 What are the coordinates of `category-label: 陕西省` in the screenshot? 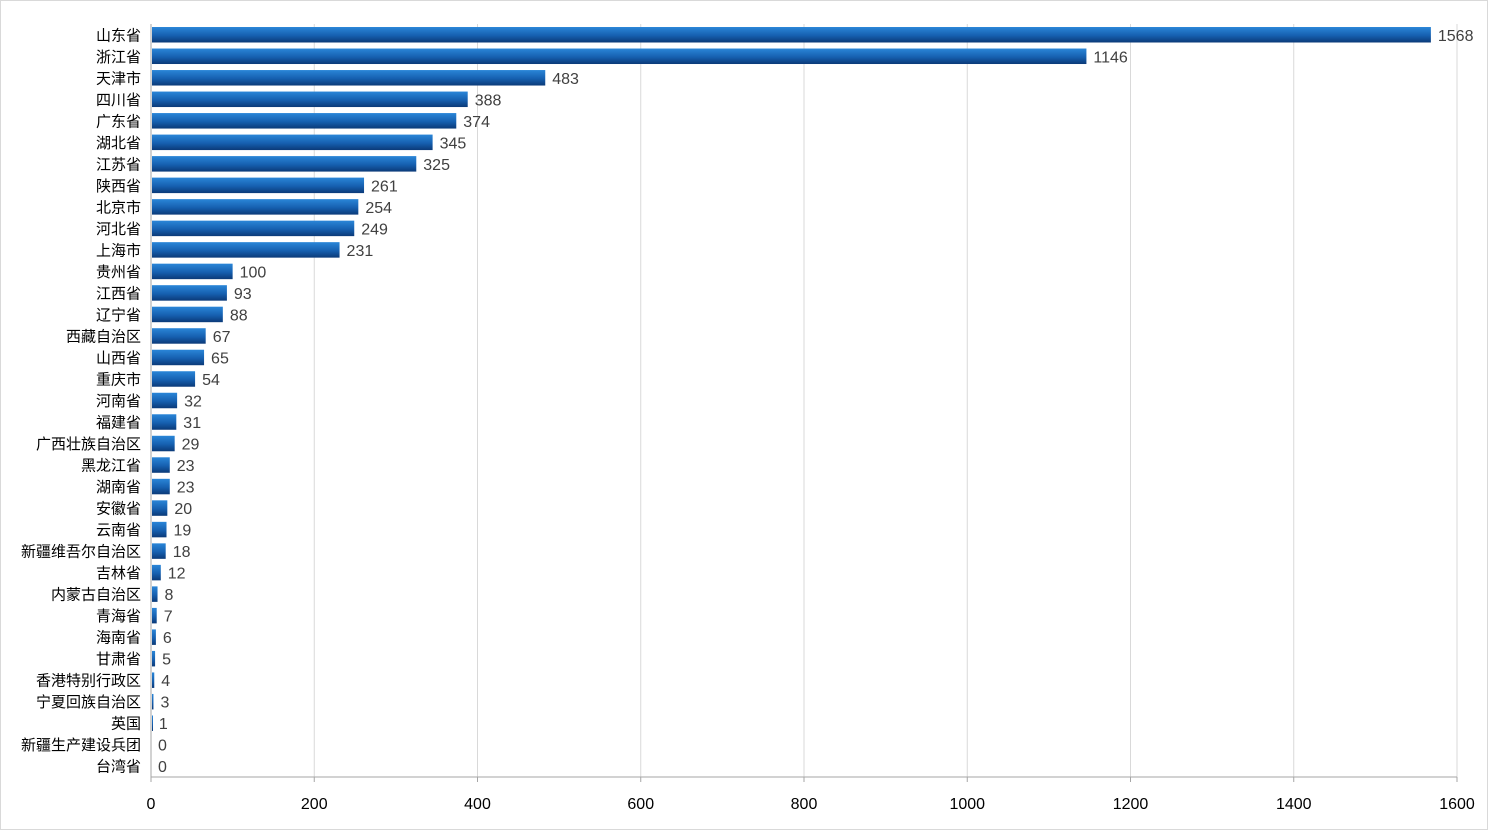 It's located at (118, 186).